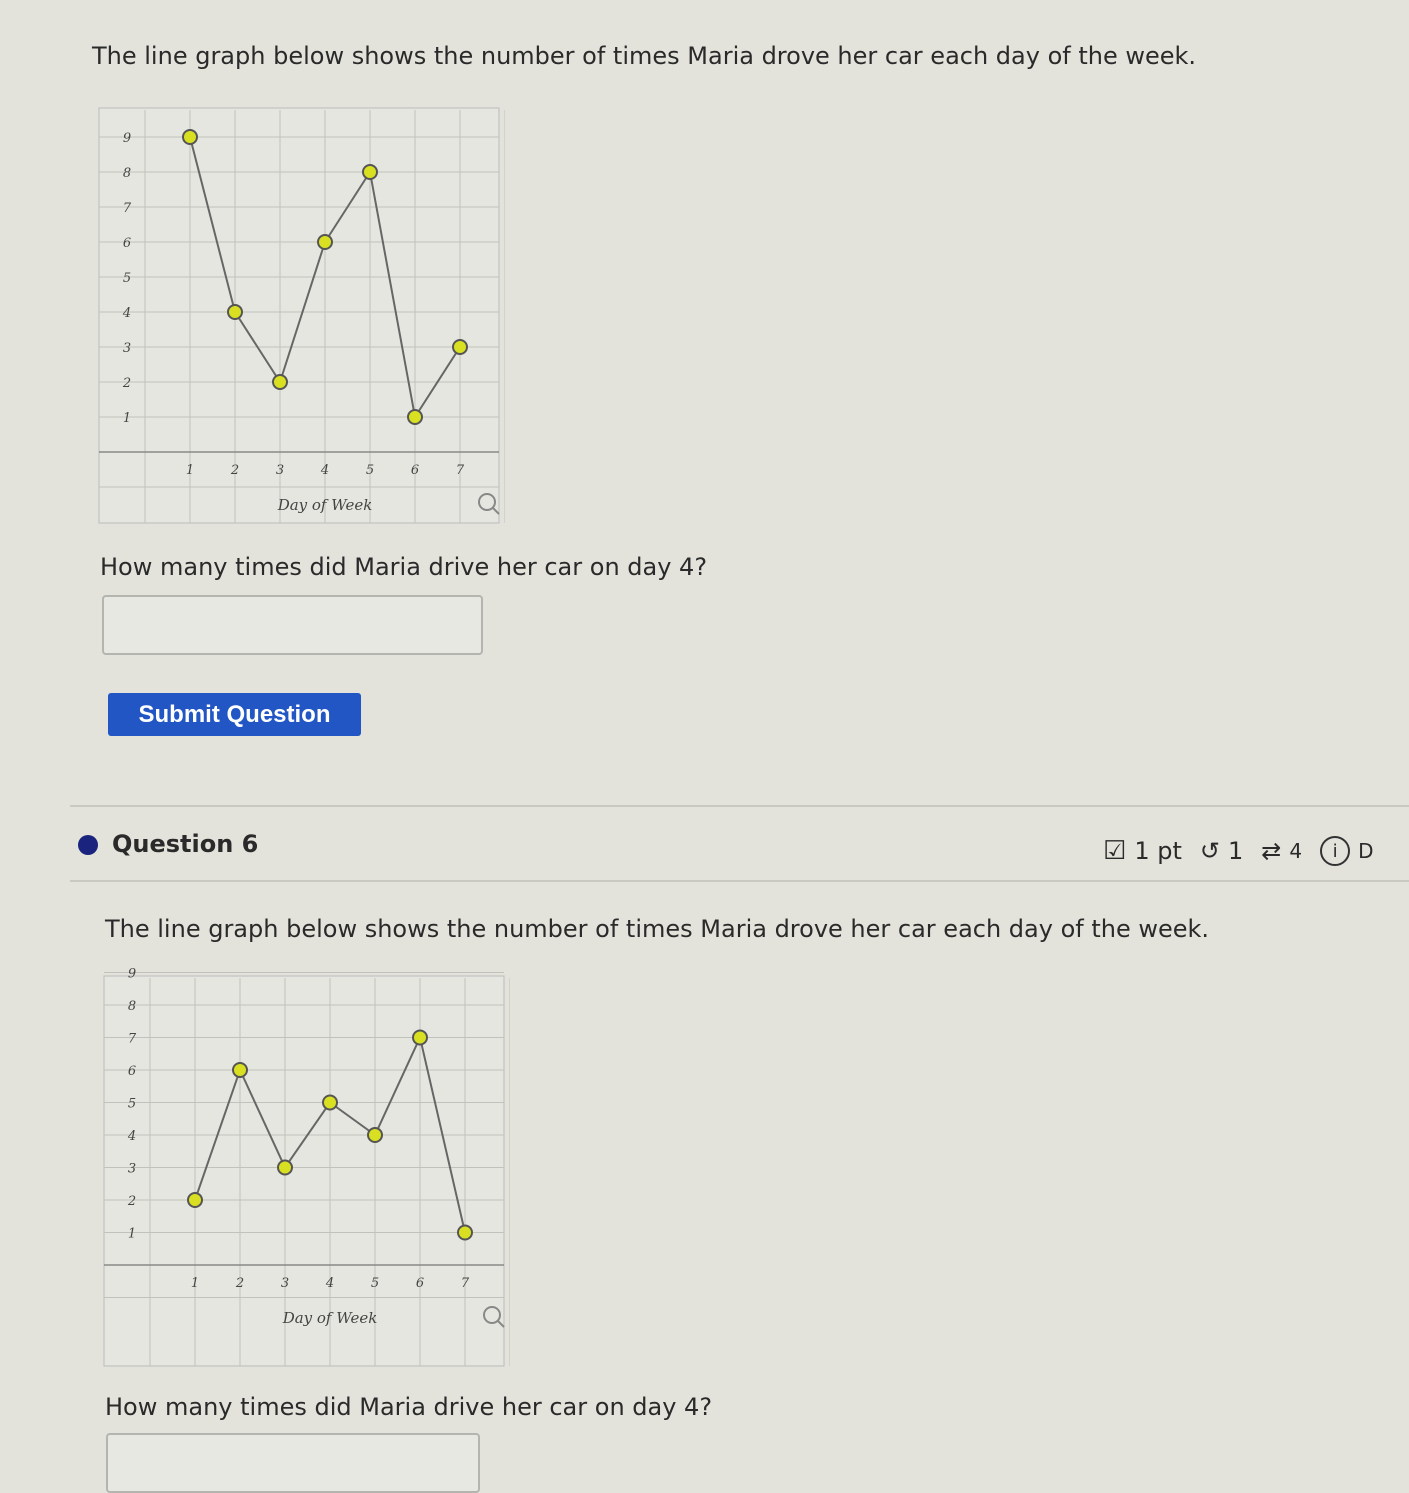 The width and height of the screenshot is (1409, 1493). Describe the element at coordinates (1209, 851) in the screenshot. I see `retry-icon: ↺` at that location.